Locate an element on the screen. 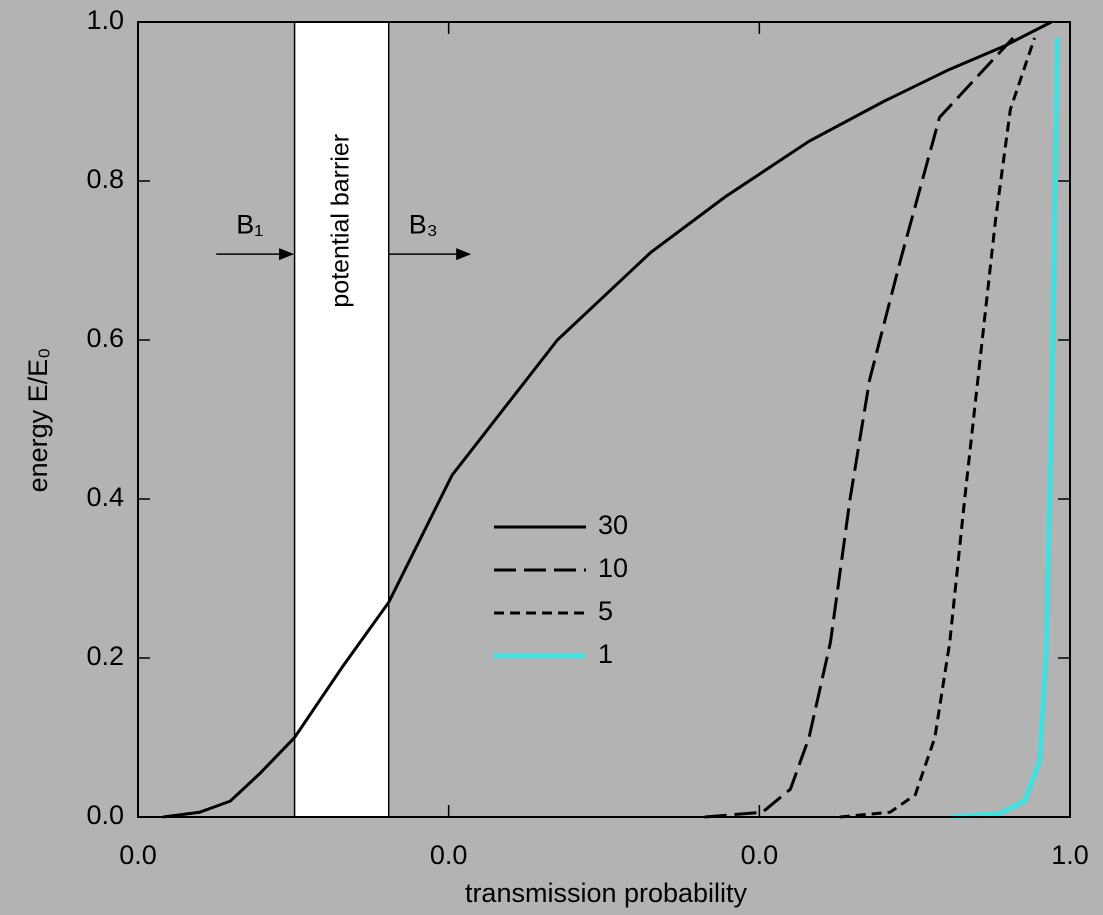 The image size is (1103, 915). legend-label: 1 is located at coordinates (605, 654).